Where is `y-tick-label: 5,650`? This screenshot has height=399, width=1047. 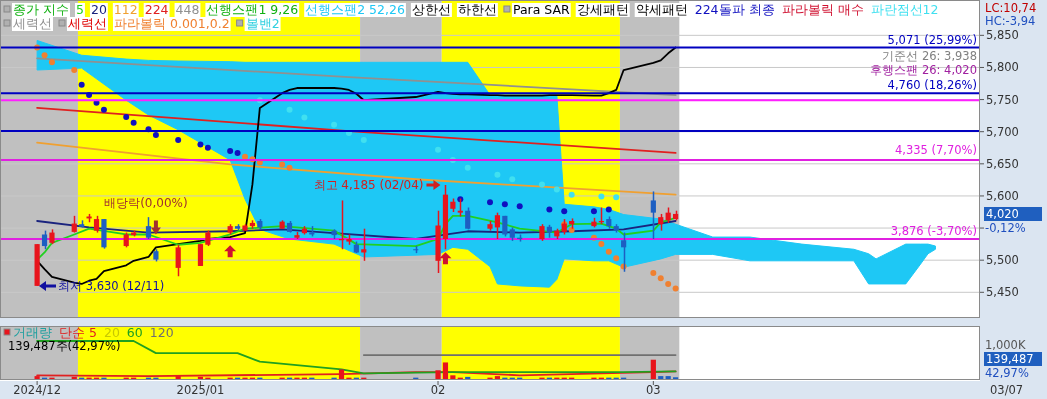
y-tick-label: 5,650 is located at coordinates (1002, 163).